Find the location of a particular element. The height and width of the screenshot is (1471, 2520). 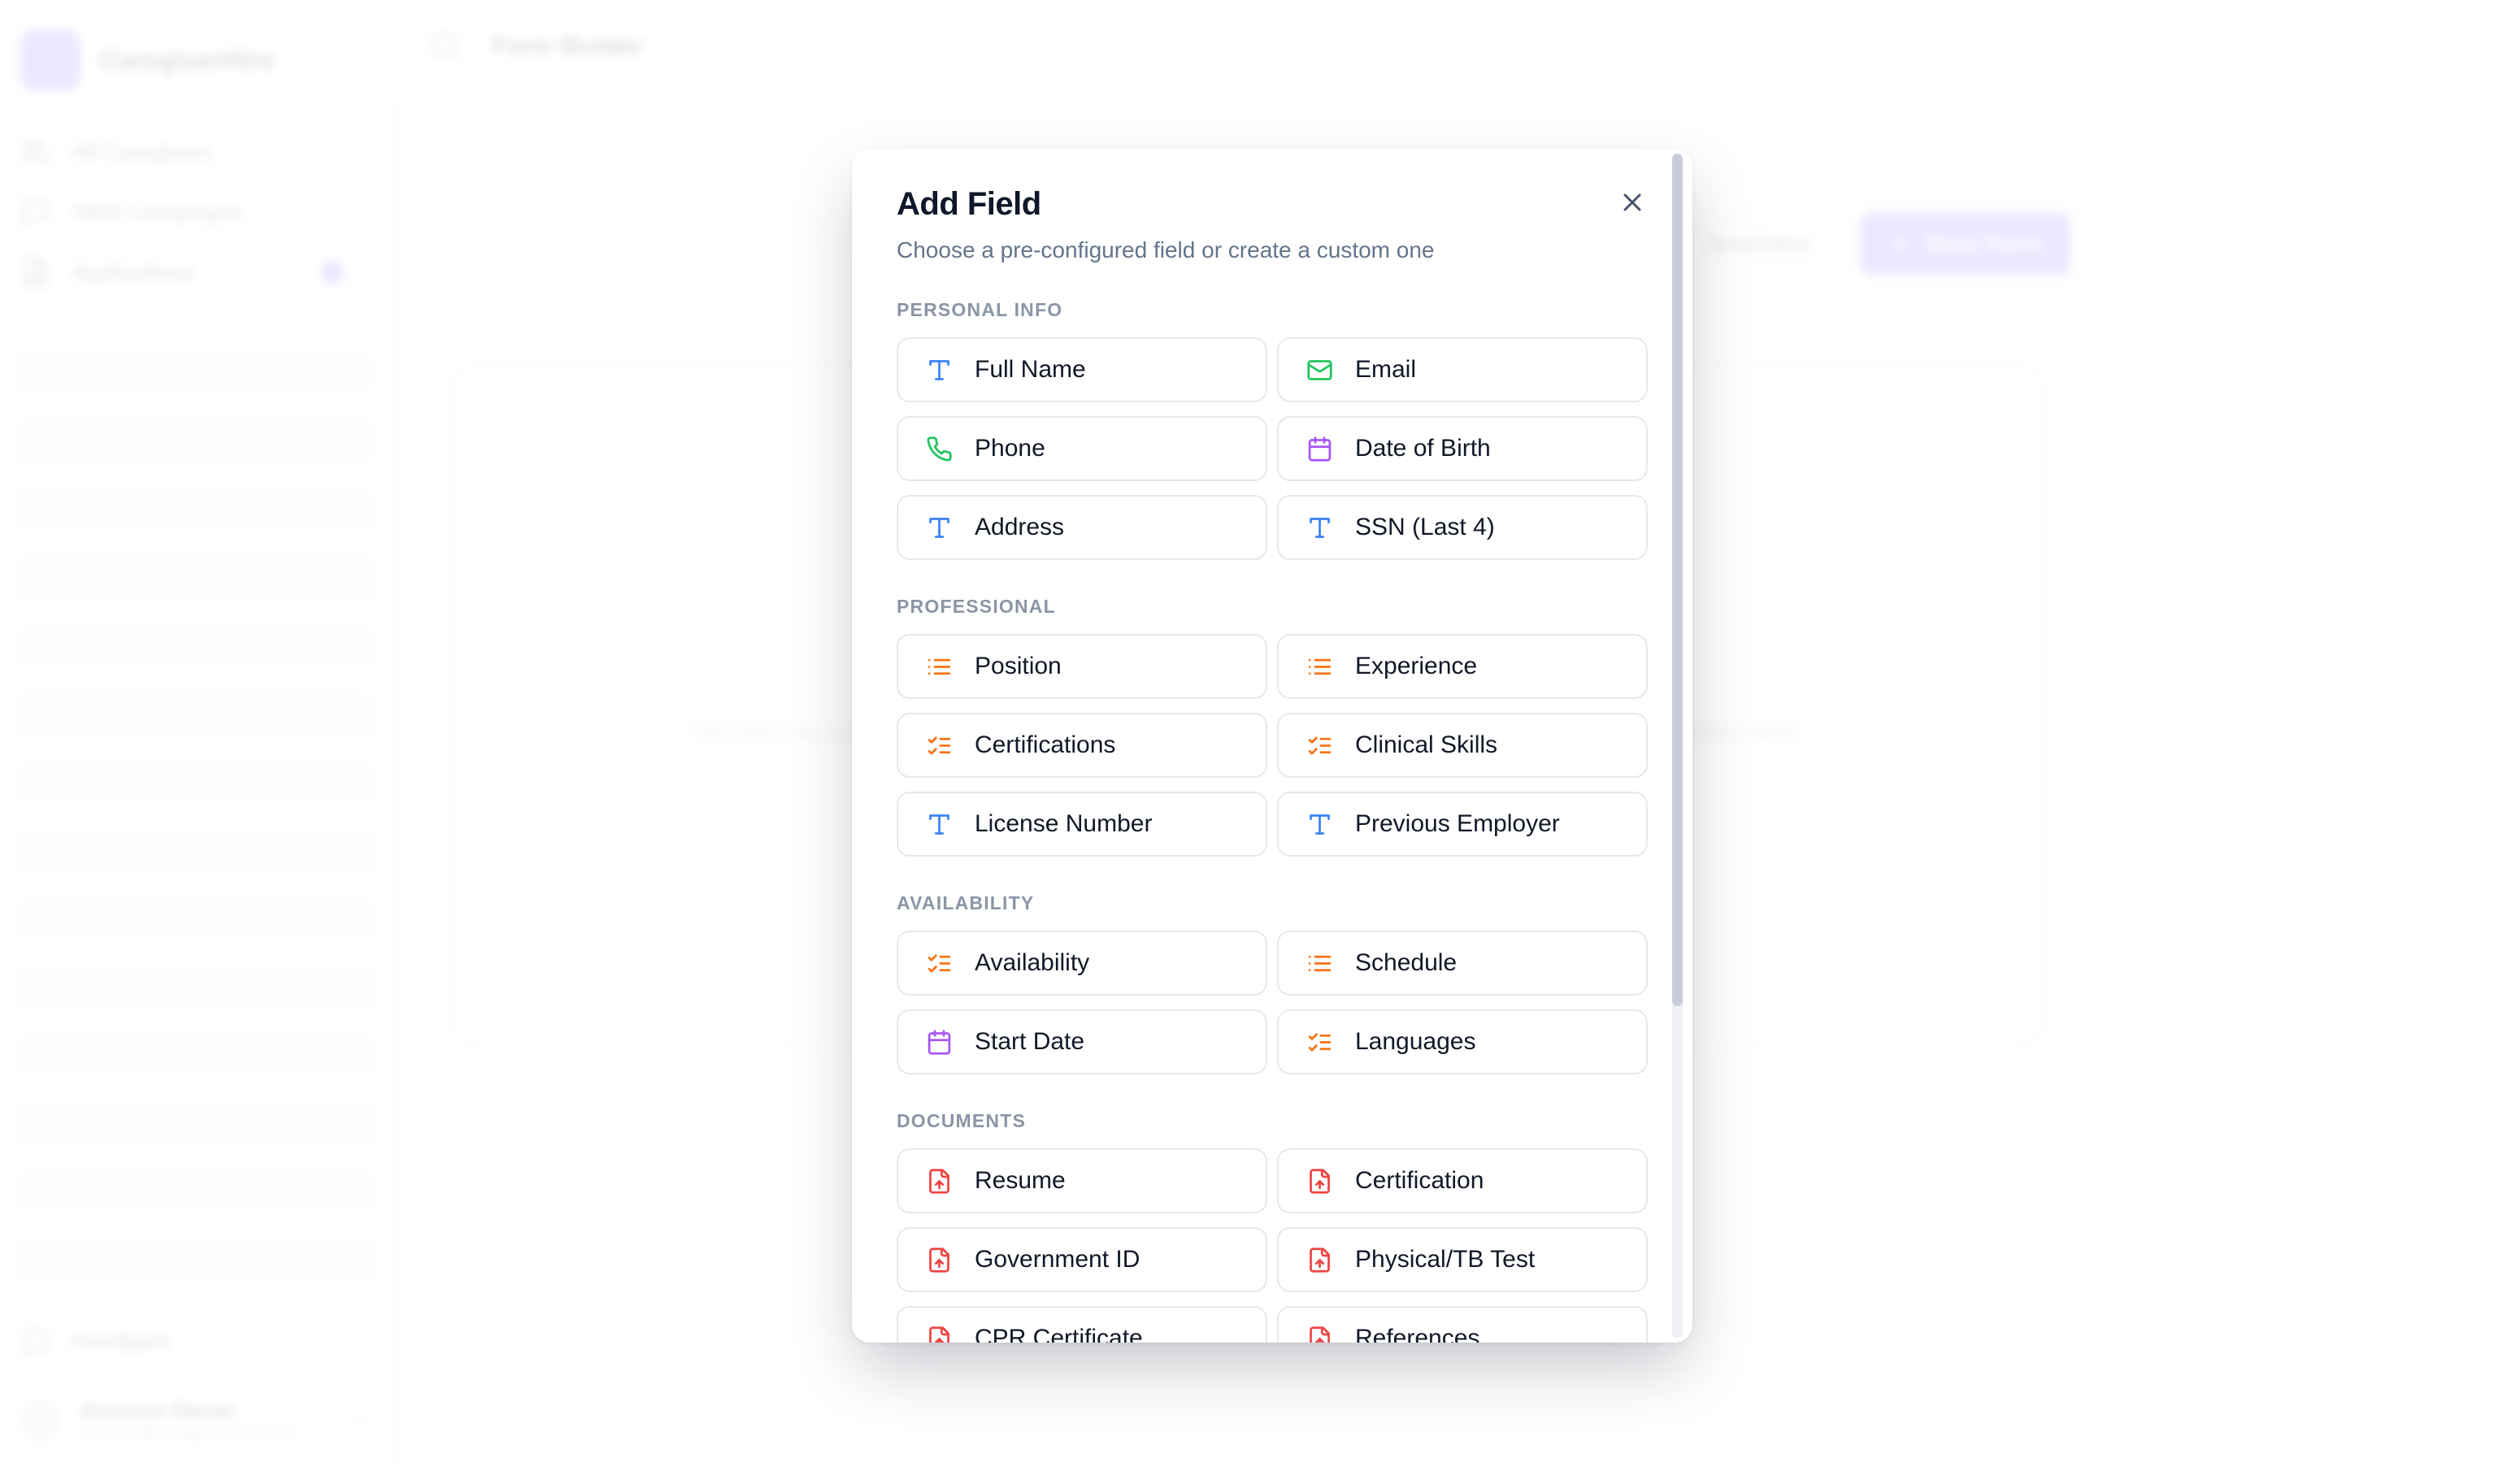

close-button is located at coordinates (1632, 202).